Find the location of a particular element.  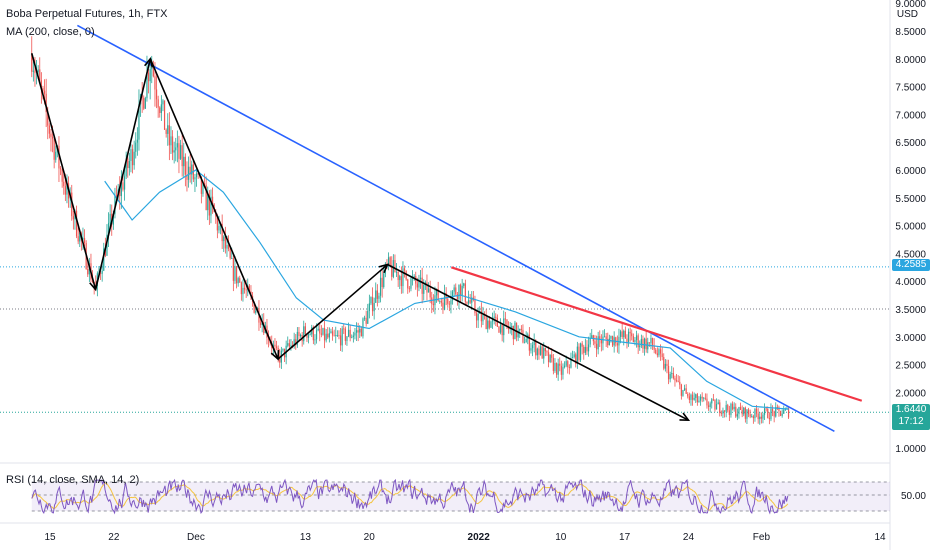

x-tick-label: 2022 is located at coordinates (479, 537).